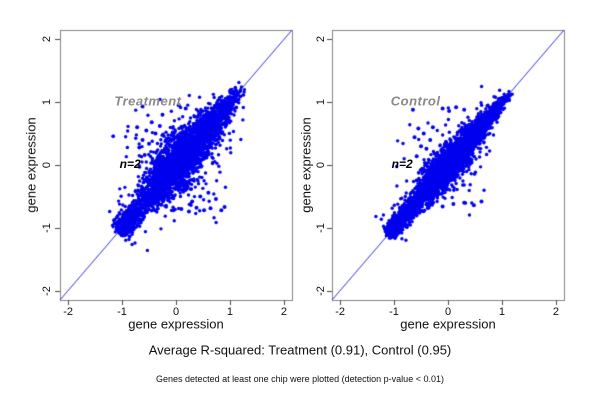  I want to click on panel-label-treatment: Treatment, so click(148, 101).